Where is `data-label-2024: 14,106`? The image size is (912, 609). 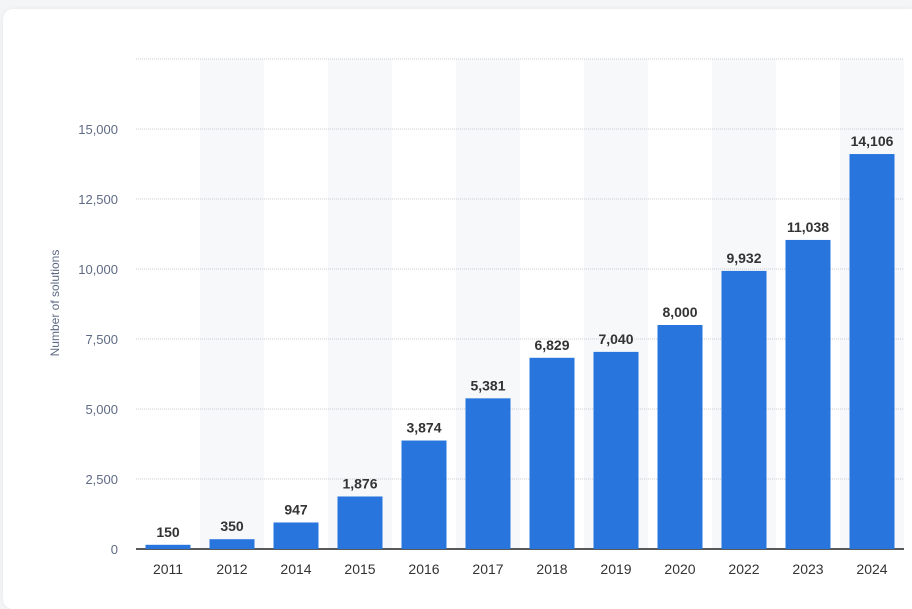 data-label-2024: 14,106 is located at coordinates (872, 141).